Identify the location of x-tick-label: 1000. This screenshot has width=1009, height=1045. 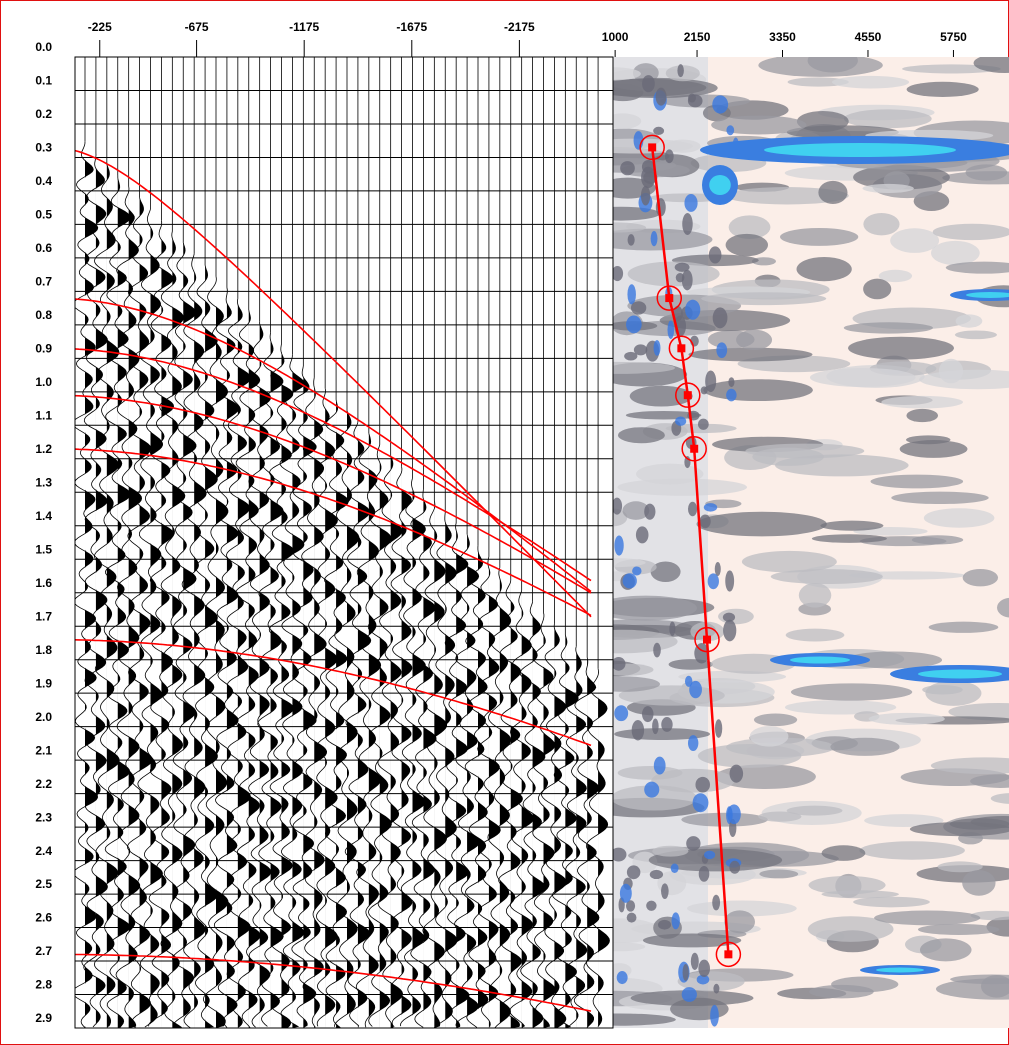
(615, 37).